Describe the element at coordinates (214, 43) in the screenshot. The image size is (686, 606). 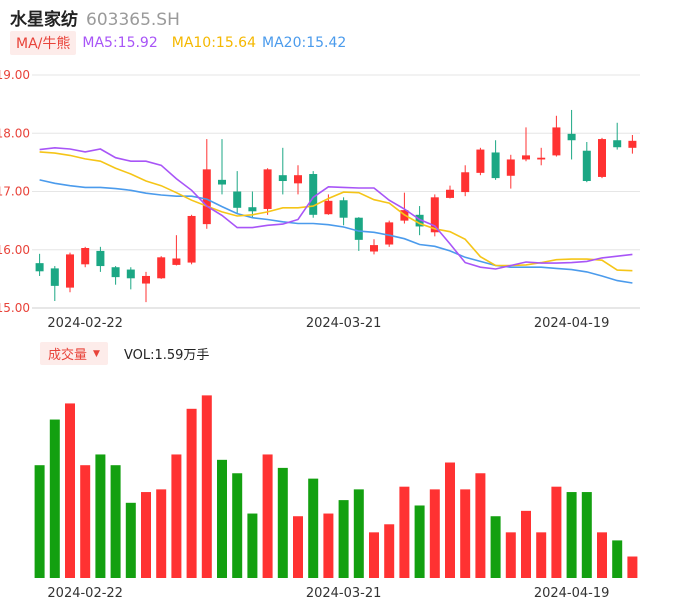
I see `ma10-label: MA10:15.64` at that location.